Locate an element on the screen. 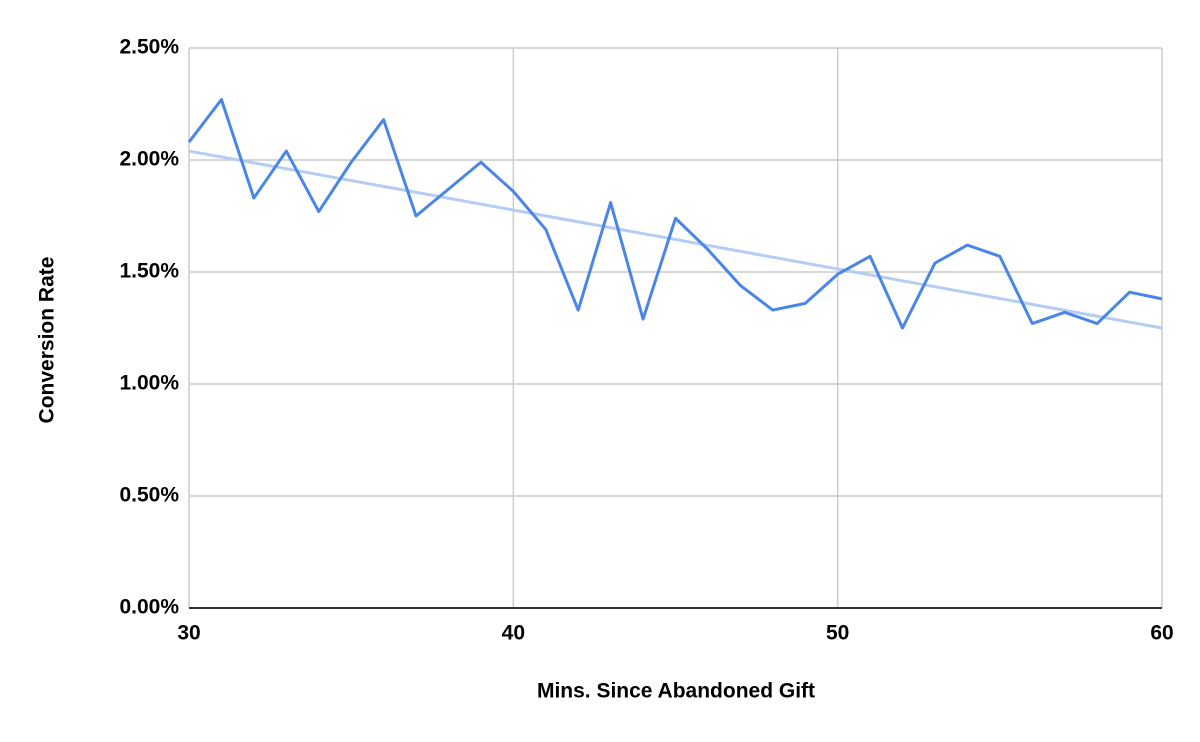 Image resolution: width=1200 pixels, height=742 pixels. y-tick-label: 1.50% is located at coordinates (149, 271).